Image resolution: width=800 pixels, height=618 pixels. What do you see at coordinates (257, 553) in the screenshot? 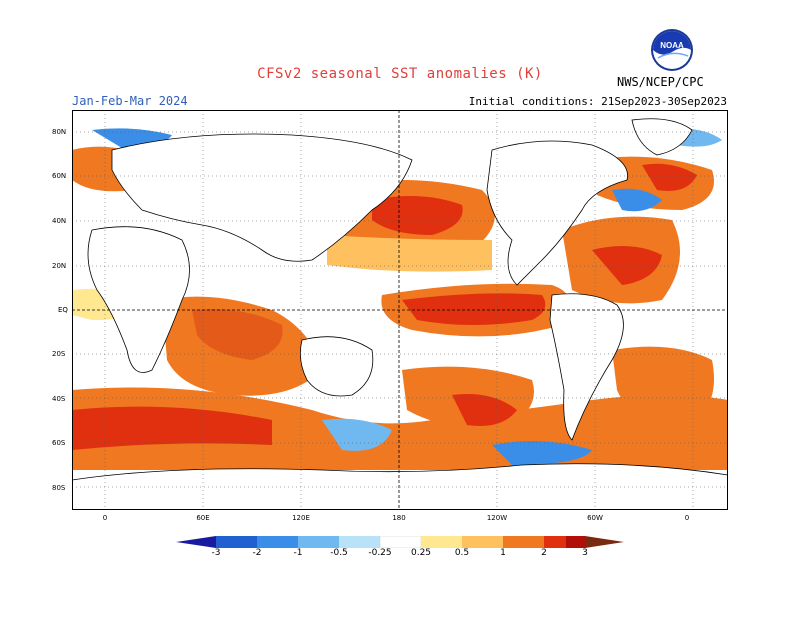
I see `colorbar-label: -2` at bounding box center [257, 553].